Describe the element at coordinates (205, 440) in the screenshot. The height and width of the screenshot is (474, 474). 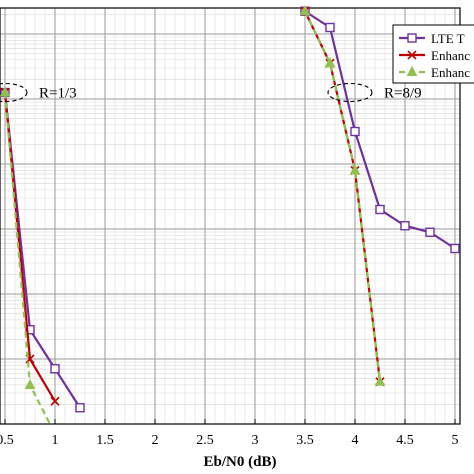
I see `x-tick-label: 2.5` at that location.